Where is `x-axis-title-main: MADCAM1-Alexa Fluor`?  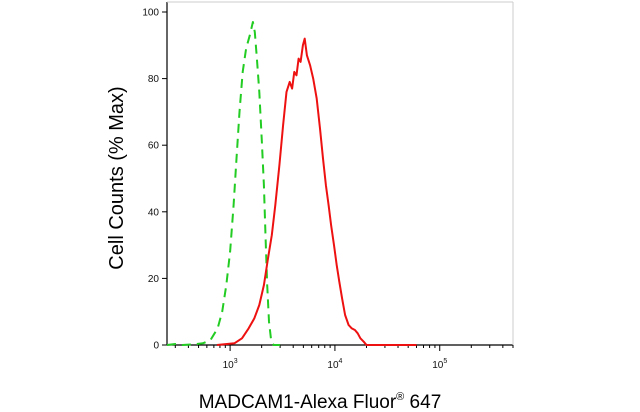
x-axis-title-main: MADCAM1-Alexa Fluor is located at coordinates (298, 402).